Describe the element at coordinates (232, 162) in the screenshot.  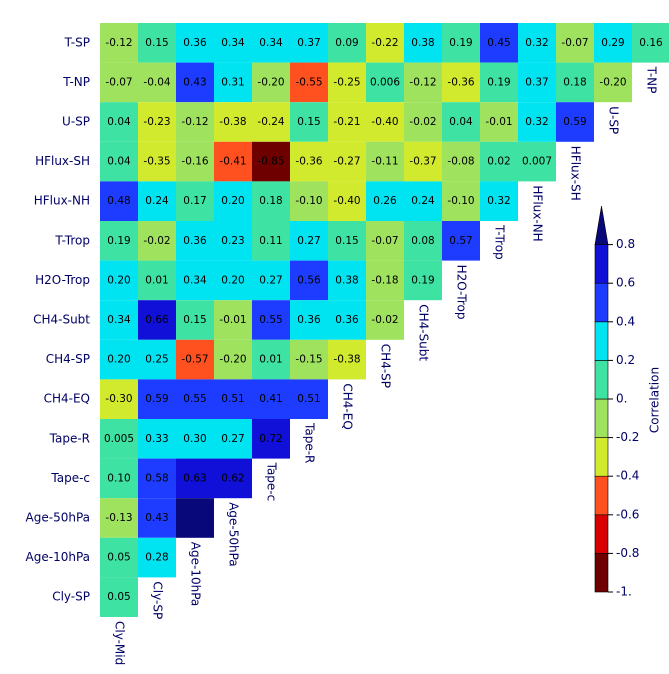
I see `cell-label: -0.41` at that location.